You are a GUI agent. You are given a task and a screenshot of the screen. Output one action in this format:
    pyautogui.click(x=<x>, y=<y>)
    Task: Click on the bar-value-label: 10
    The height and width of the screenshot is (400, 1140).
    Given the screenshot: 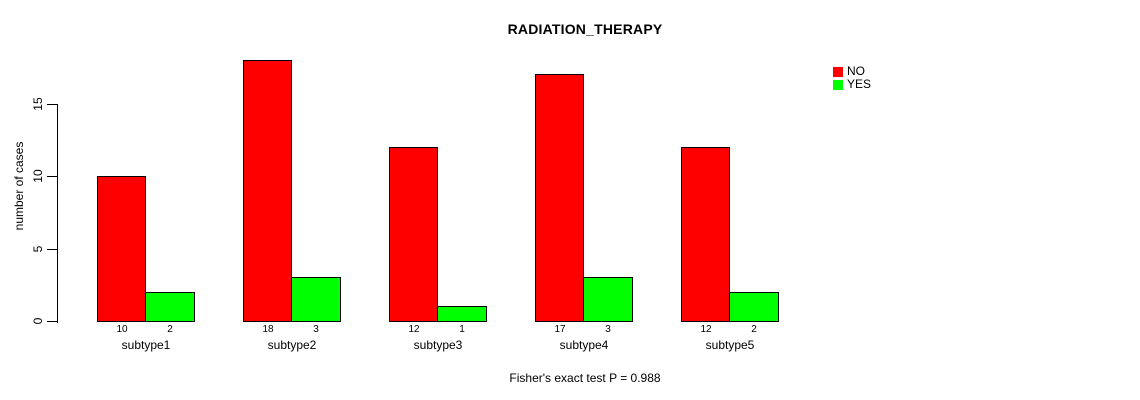 What is the action you would take?
    pyautogui.click(x=122, y=329)
    